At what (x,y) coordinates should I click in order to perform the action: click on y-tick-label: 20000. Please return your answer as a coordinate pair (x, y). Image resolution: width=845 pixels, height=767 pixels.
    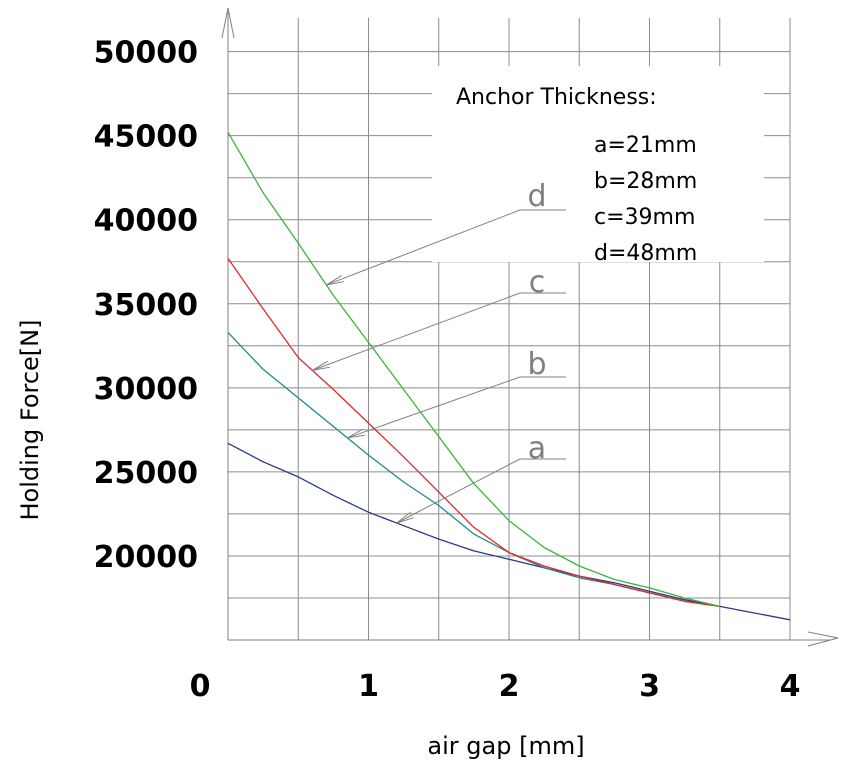
    Looking at the image, I should click on (146, 557).